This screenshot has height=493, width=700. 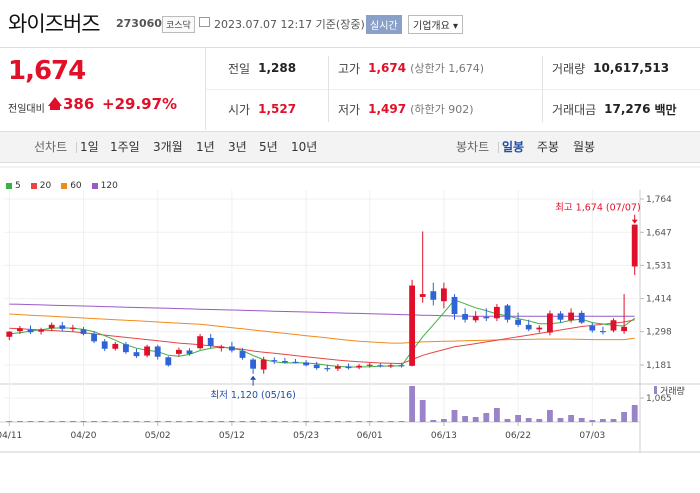 I want to click on tab-1w: 1주일, so click(x=125, y=147).